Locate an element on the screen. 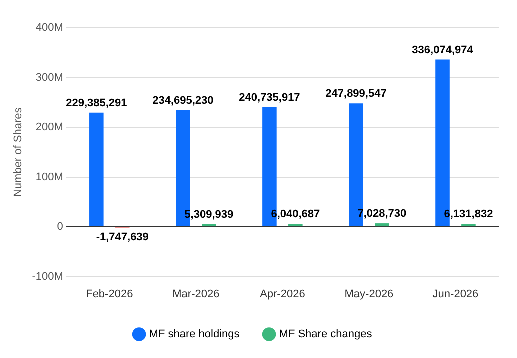 Image resolution: width=517 pixels, height=358 pixels. data-label: 240,735,917 is located at coordinates (269, 98).